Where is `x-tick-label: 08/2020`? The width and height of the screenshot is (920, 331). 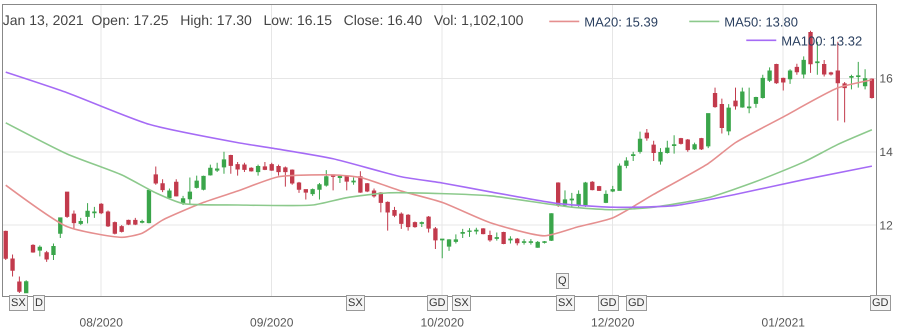 x-tick-label: 08/2020 is located at coordinates (102, 322).